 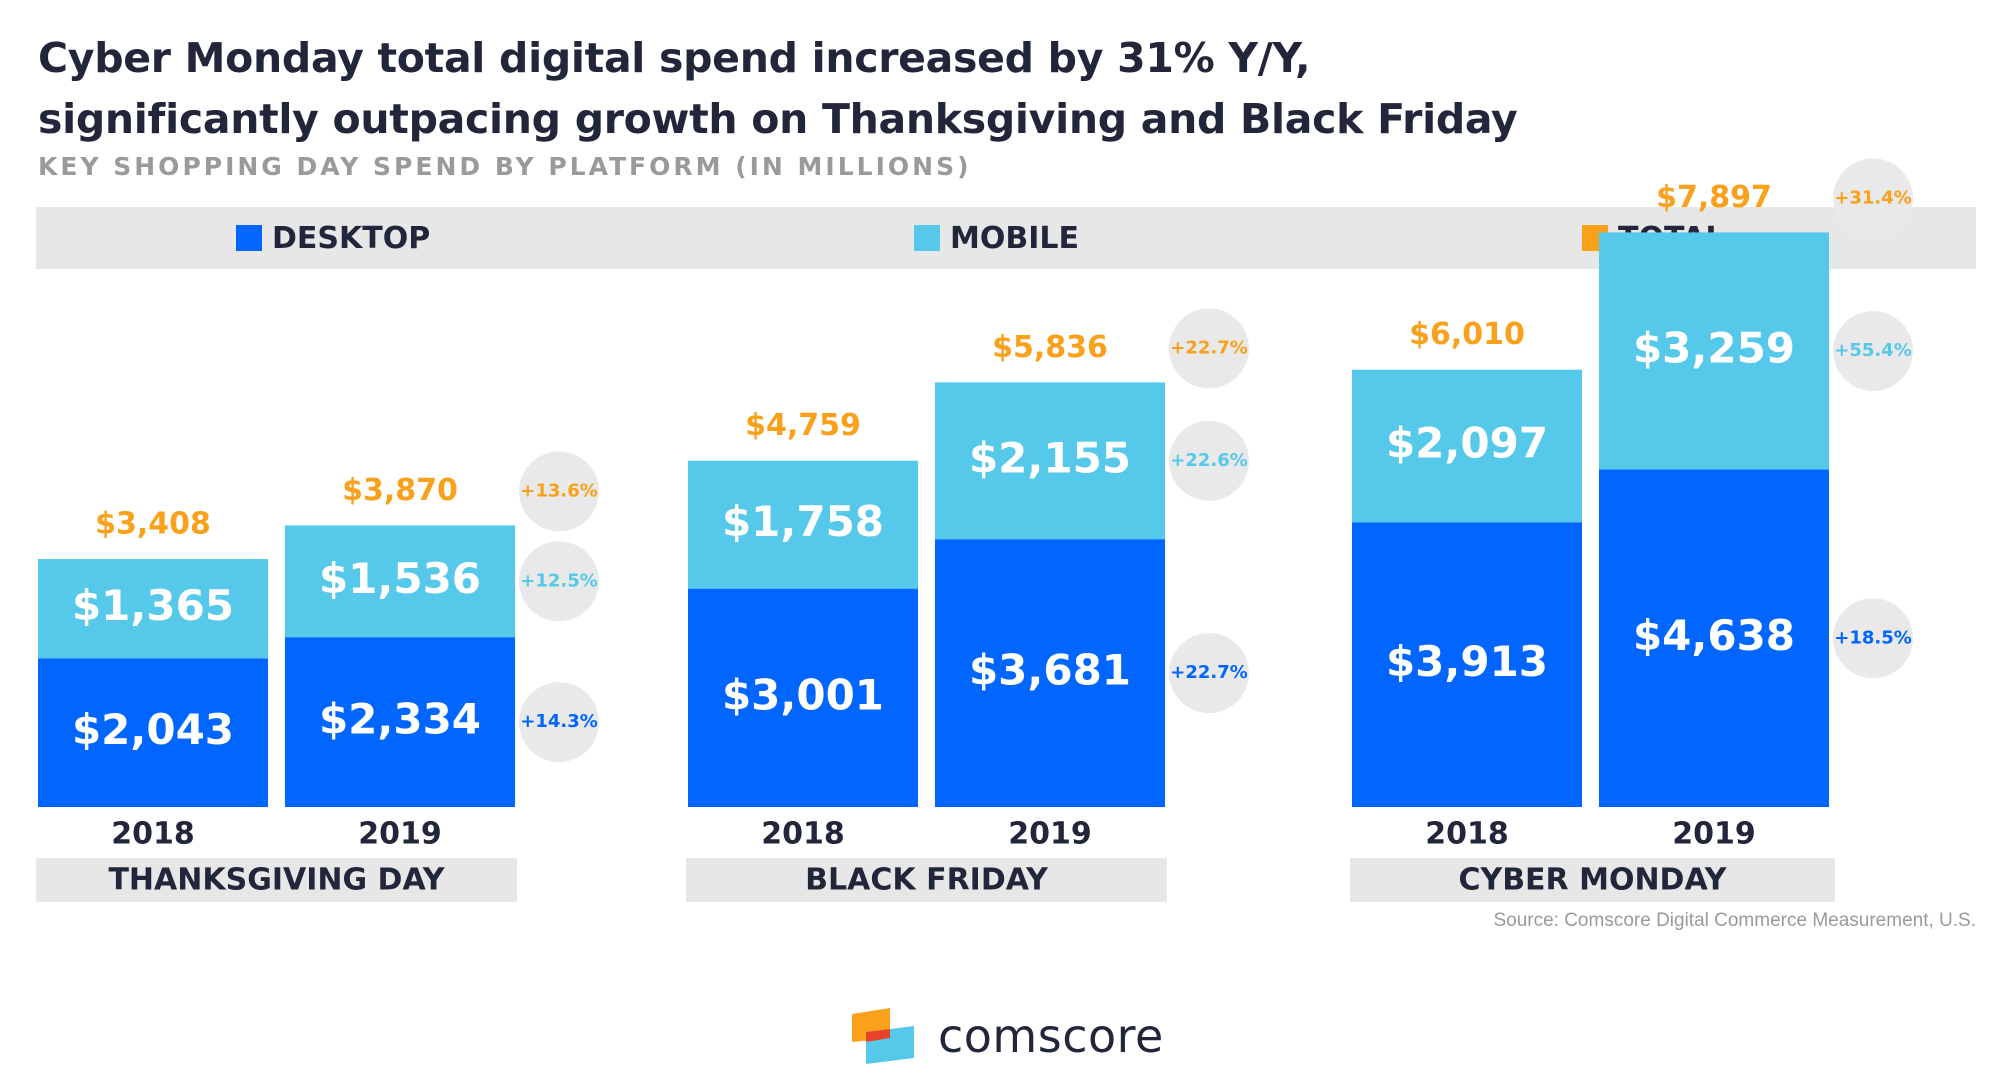 I want to click on growth-label-mobile-black-friday: +22.6%, so click(x=1209, y=460).